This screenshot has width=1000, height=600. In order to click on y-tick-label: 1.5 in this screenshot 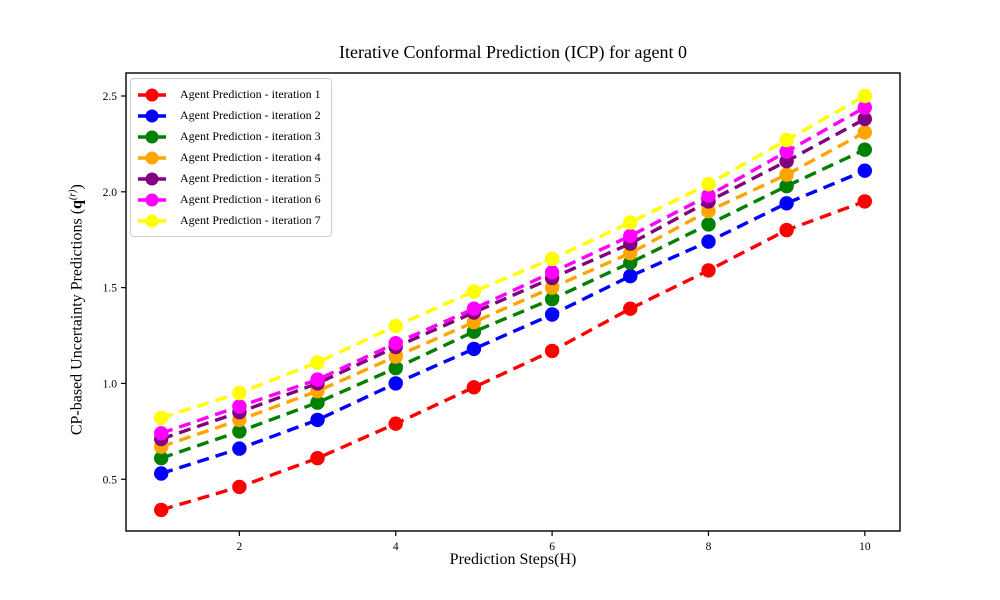, I will do `click(110, 289)`.